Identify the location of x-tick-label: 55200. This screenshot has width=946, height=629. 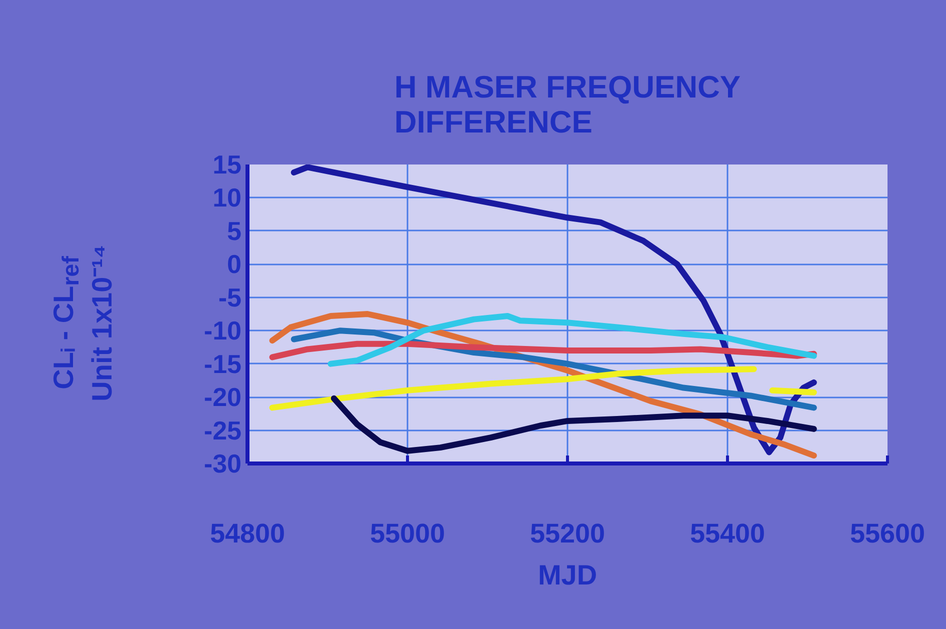
(568, 533).